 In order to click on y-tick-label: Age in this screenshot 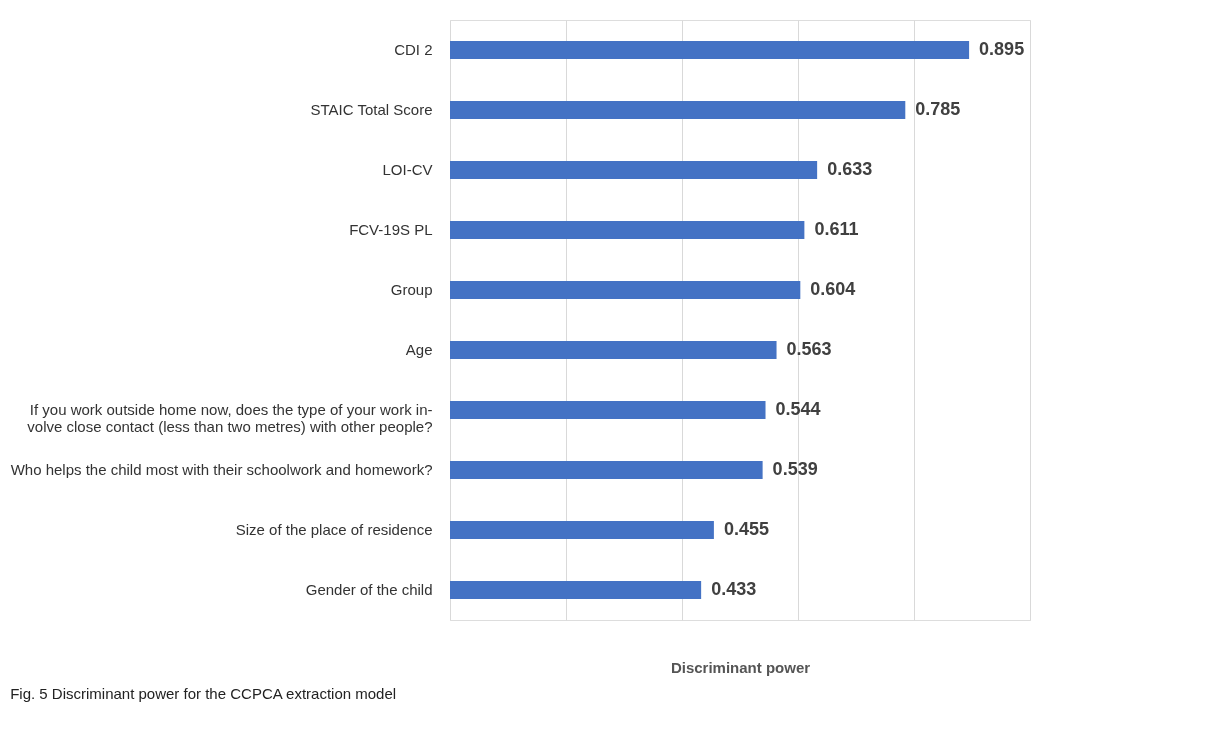, I will do `click(419, 349)`.